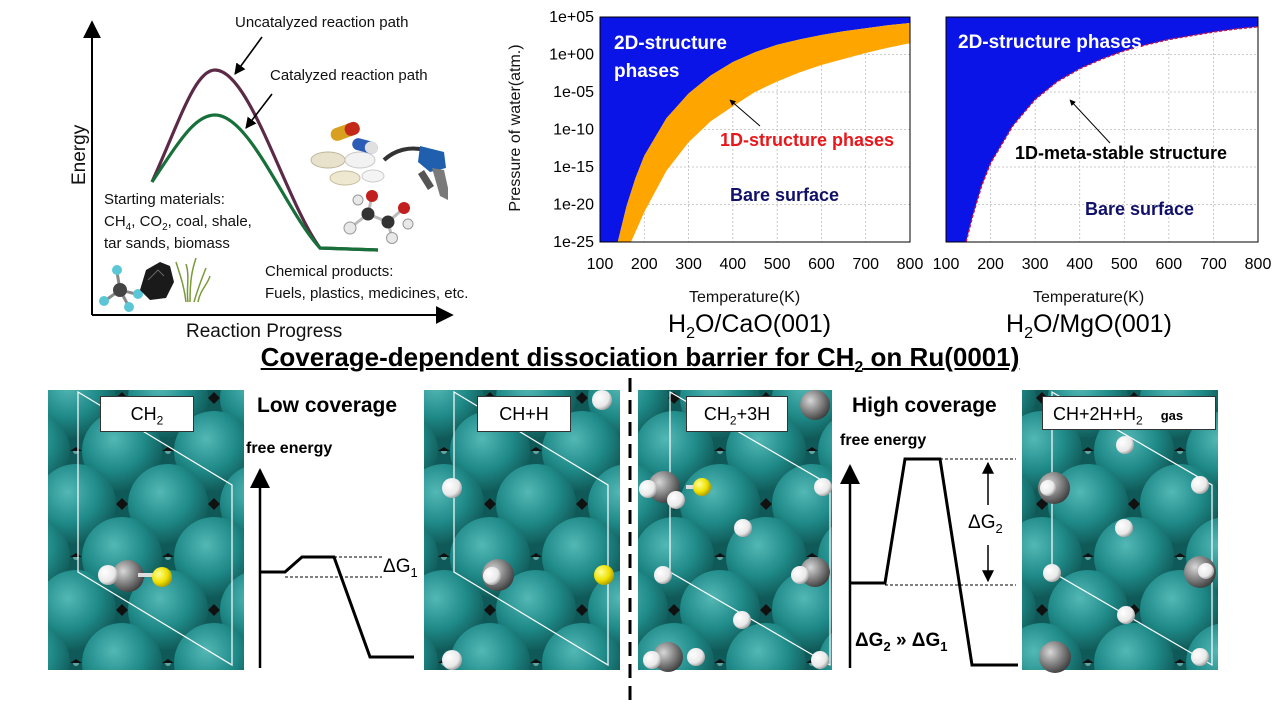 This screenshot has width=1280, height=720. I want to click on title-sub: 2, so click(859, 368).